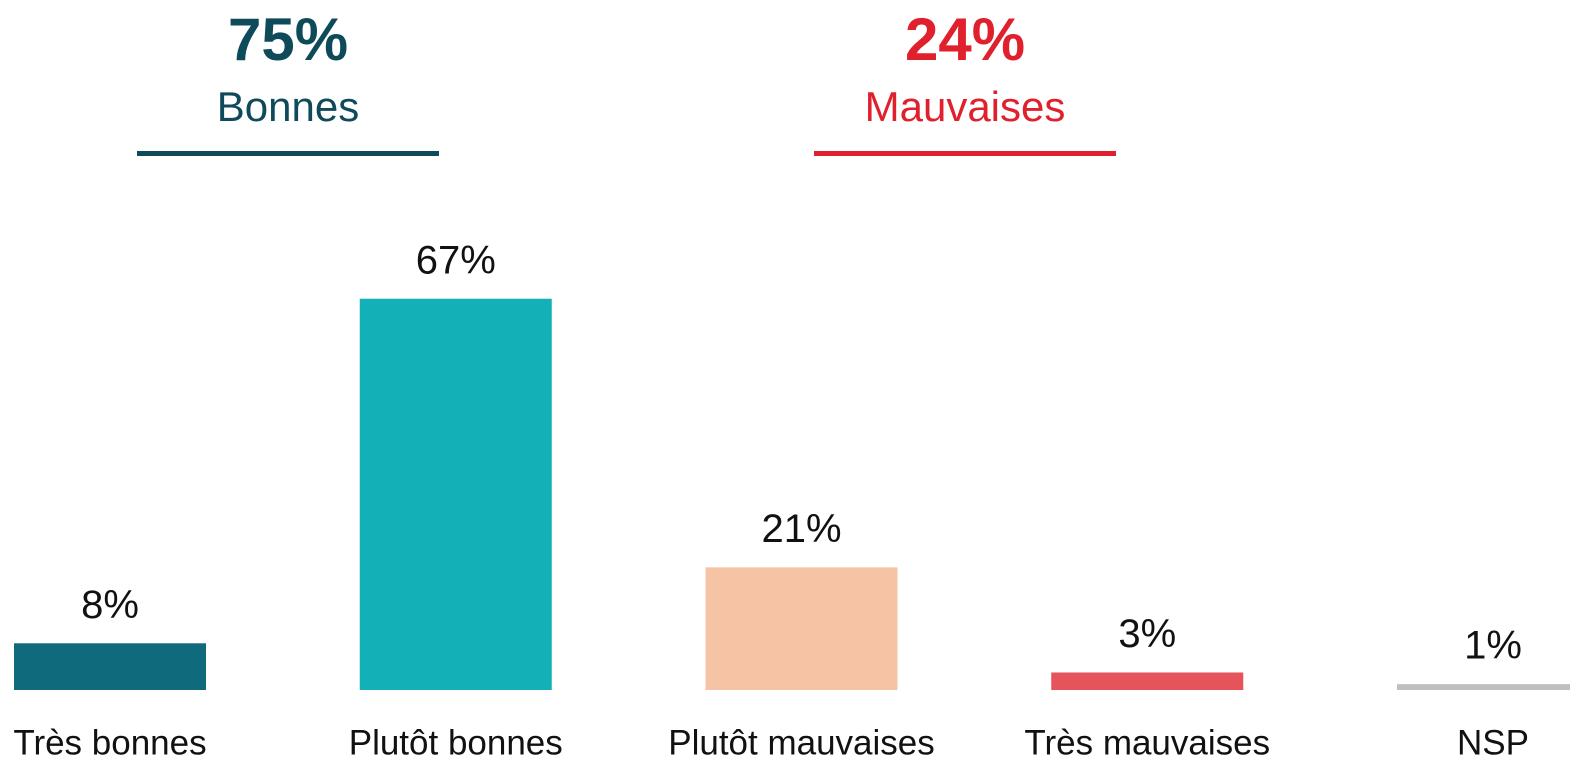 Image resolution: width=1570 pixels, height=763 pixels. Describe the element at coordinates (1147, 634) in the screenshot. I see `value-label: 3%` at that location.